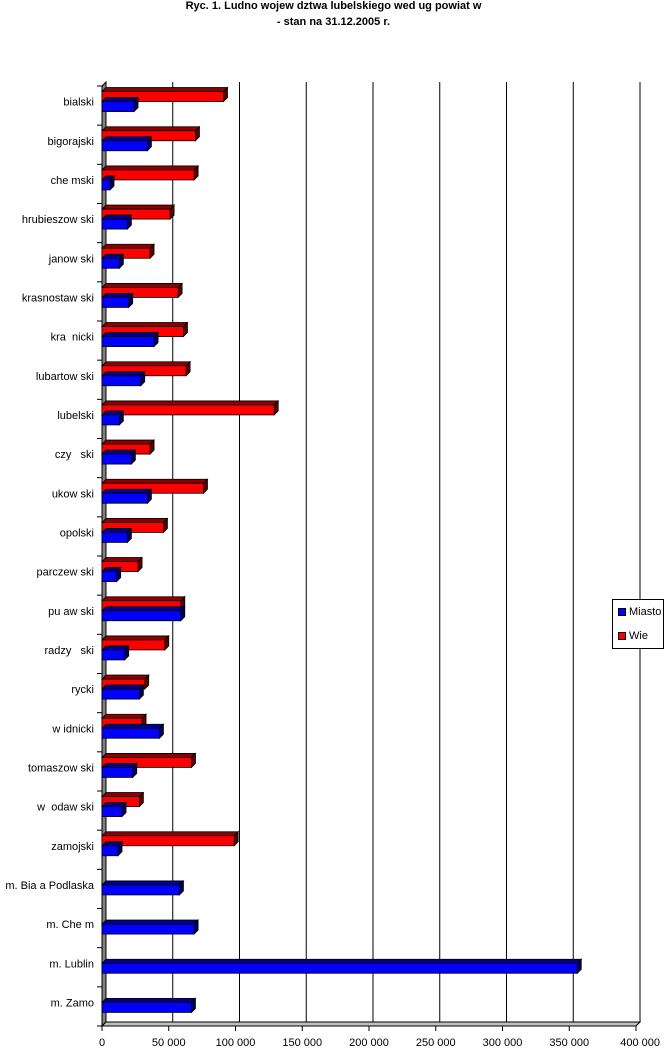  I want to click on category-label: czy ski, so click(71, 455).